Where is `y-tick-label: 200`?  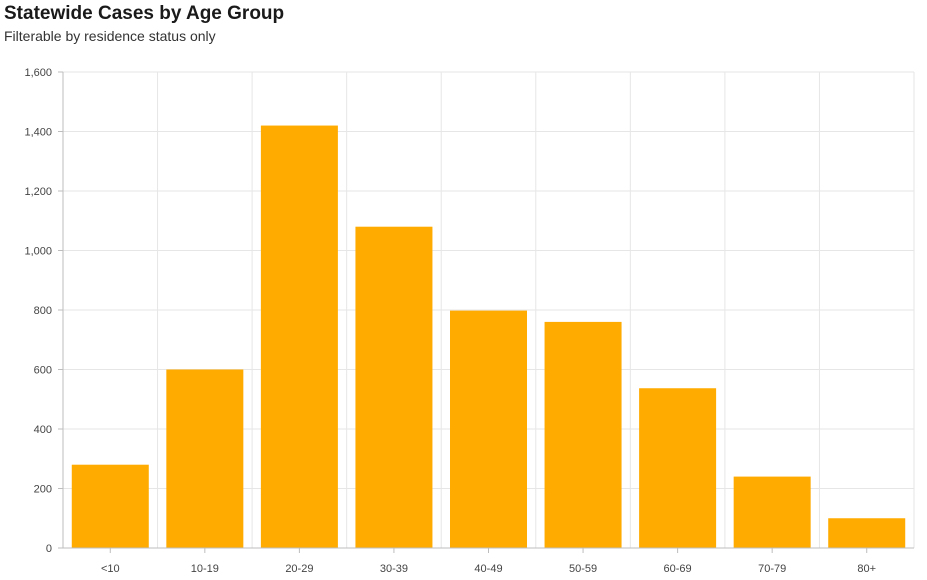 y-tick-label: 200 is located at coordinates (43, 490).